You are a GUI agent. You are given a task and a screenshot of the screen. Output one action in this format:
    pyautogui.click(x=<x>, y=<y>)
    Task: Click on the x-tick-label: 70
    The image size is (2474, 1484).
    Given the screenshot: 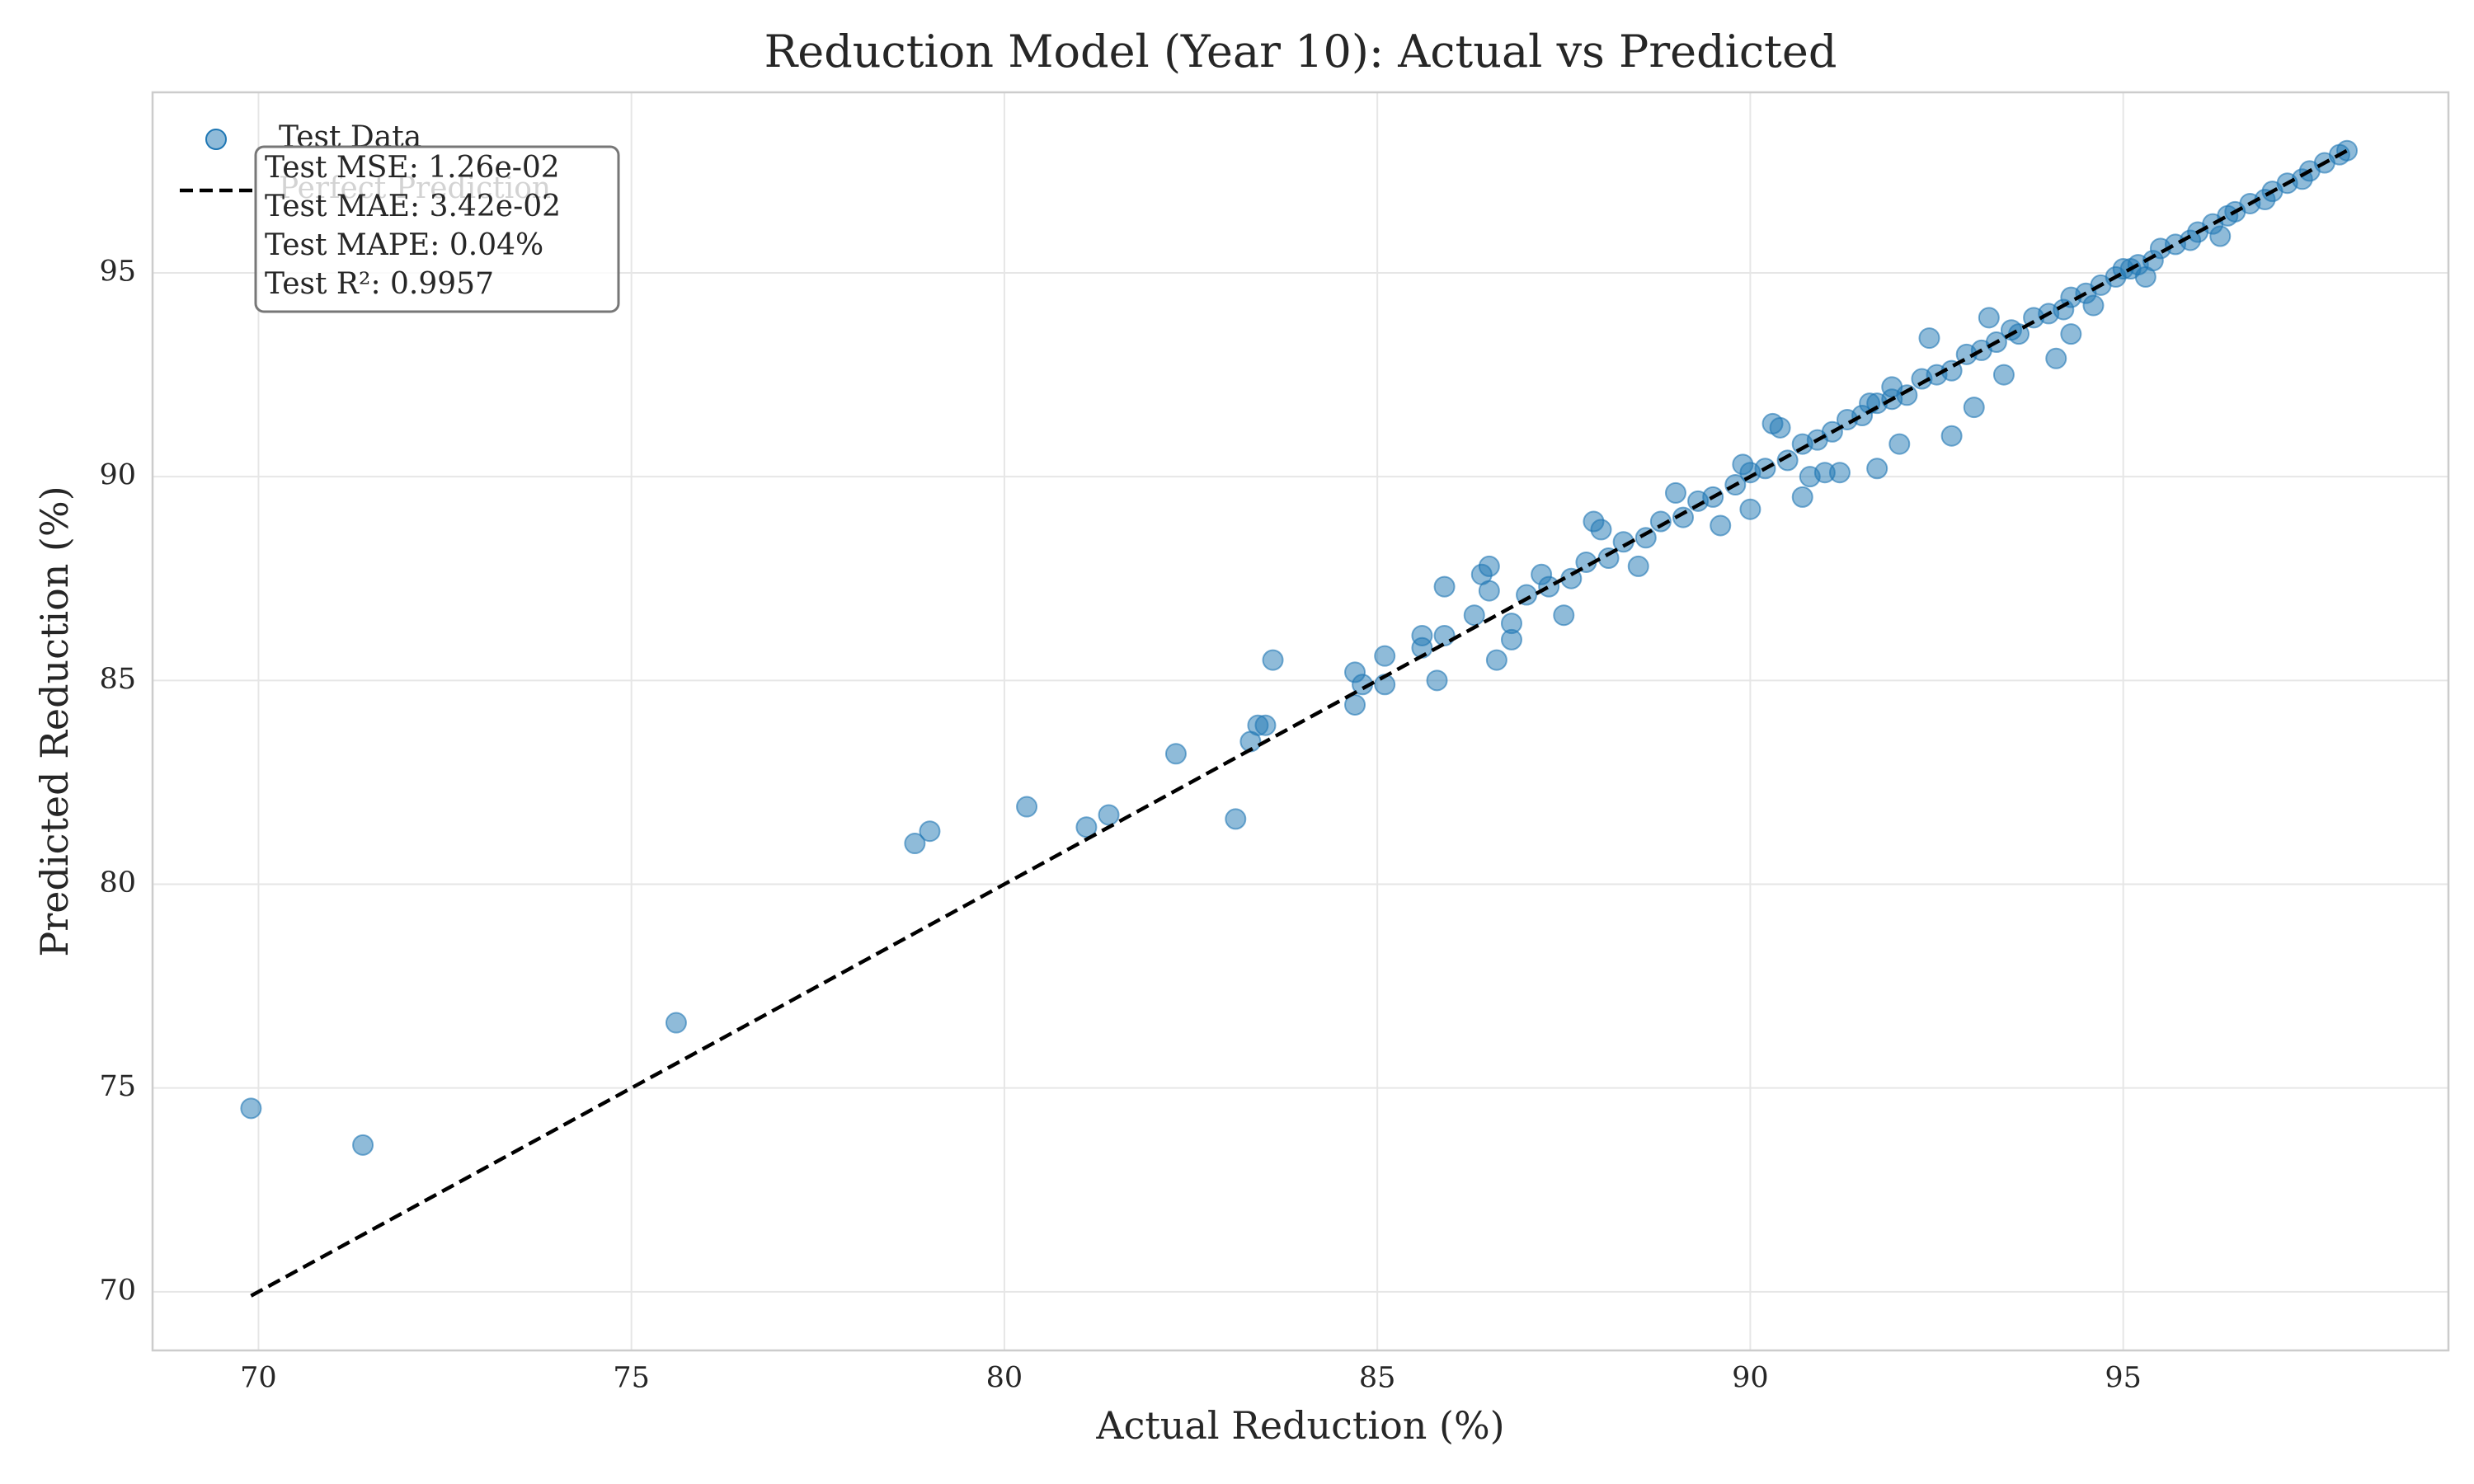 What is the action you would take?
    pyautogui.click(x=258, y=1378)
    